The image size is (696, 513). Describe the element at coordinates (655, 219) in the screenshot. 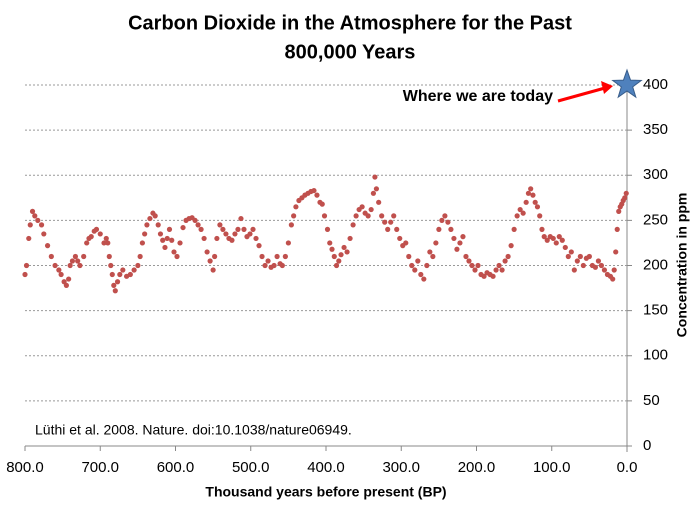

I see `y-tick-label: 250` at that location.